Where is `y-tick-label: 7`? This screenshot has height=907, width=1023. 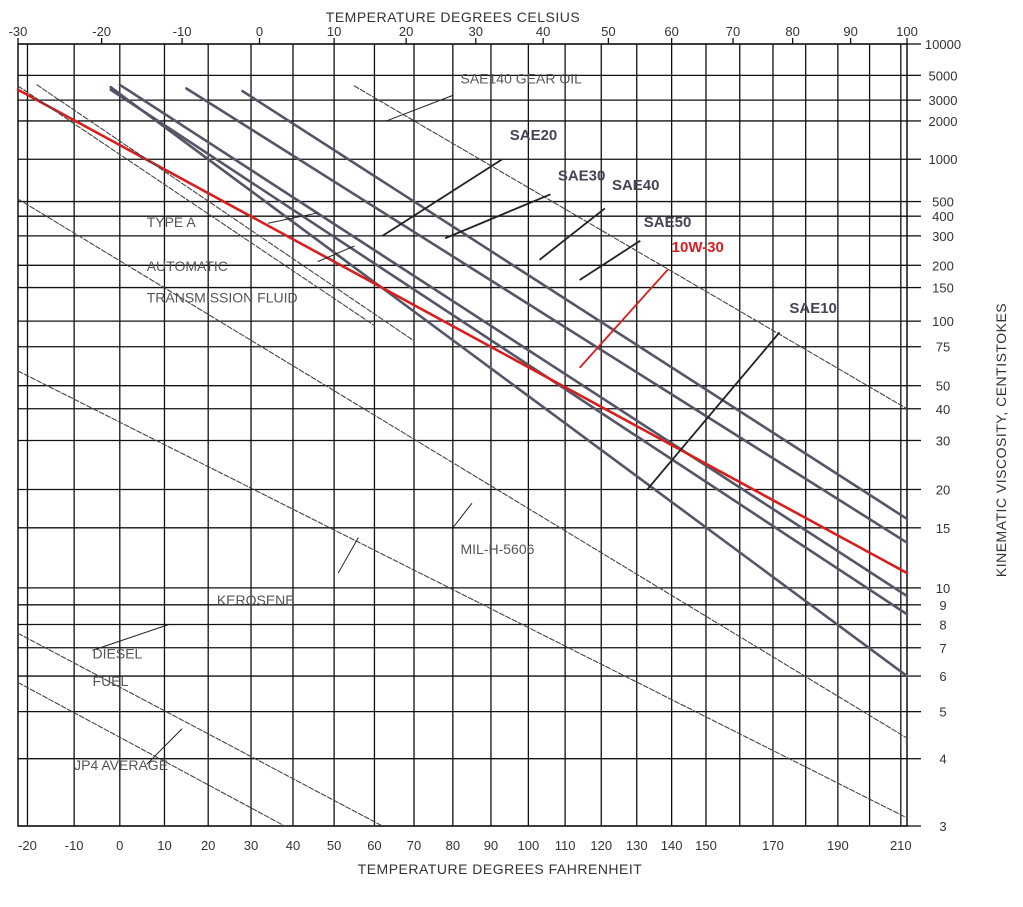
y-tick-label: 7 is located at coordinates (942, 648).